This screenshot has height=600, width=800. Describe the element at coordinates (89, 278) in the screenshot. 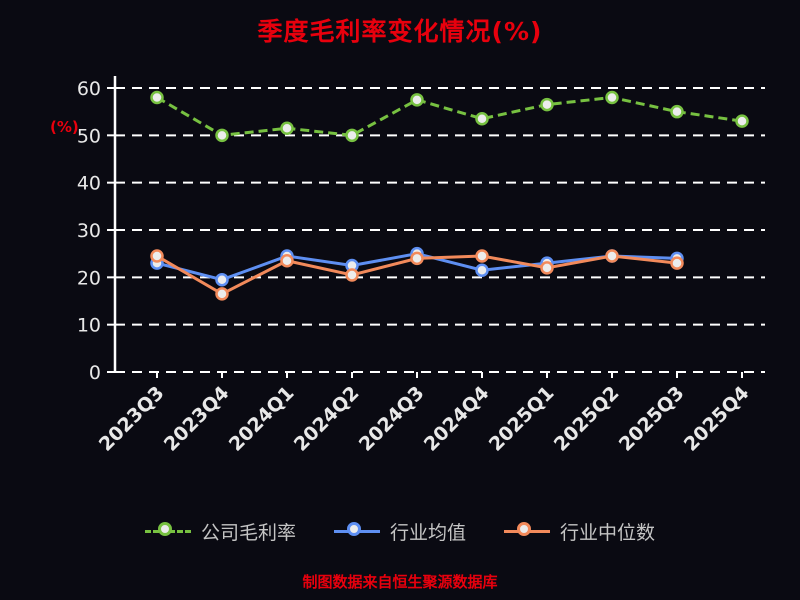

I see `y-tick-label: 20` at that location.